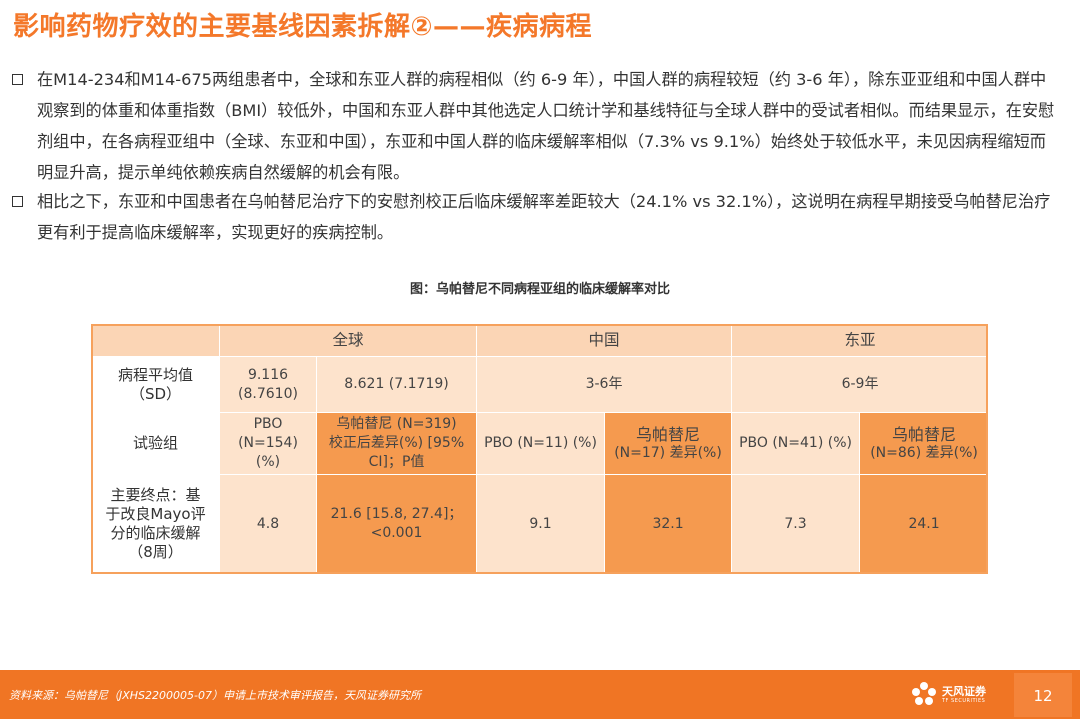  Describe the element at coordinates (268, 384) in the screenshot. I see `cell-global-pbo-duration: 9.116 (8.7610)` at that location.